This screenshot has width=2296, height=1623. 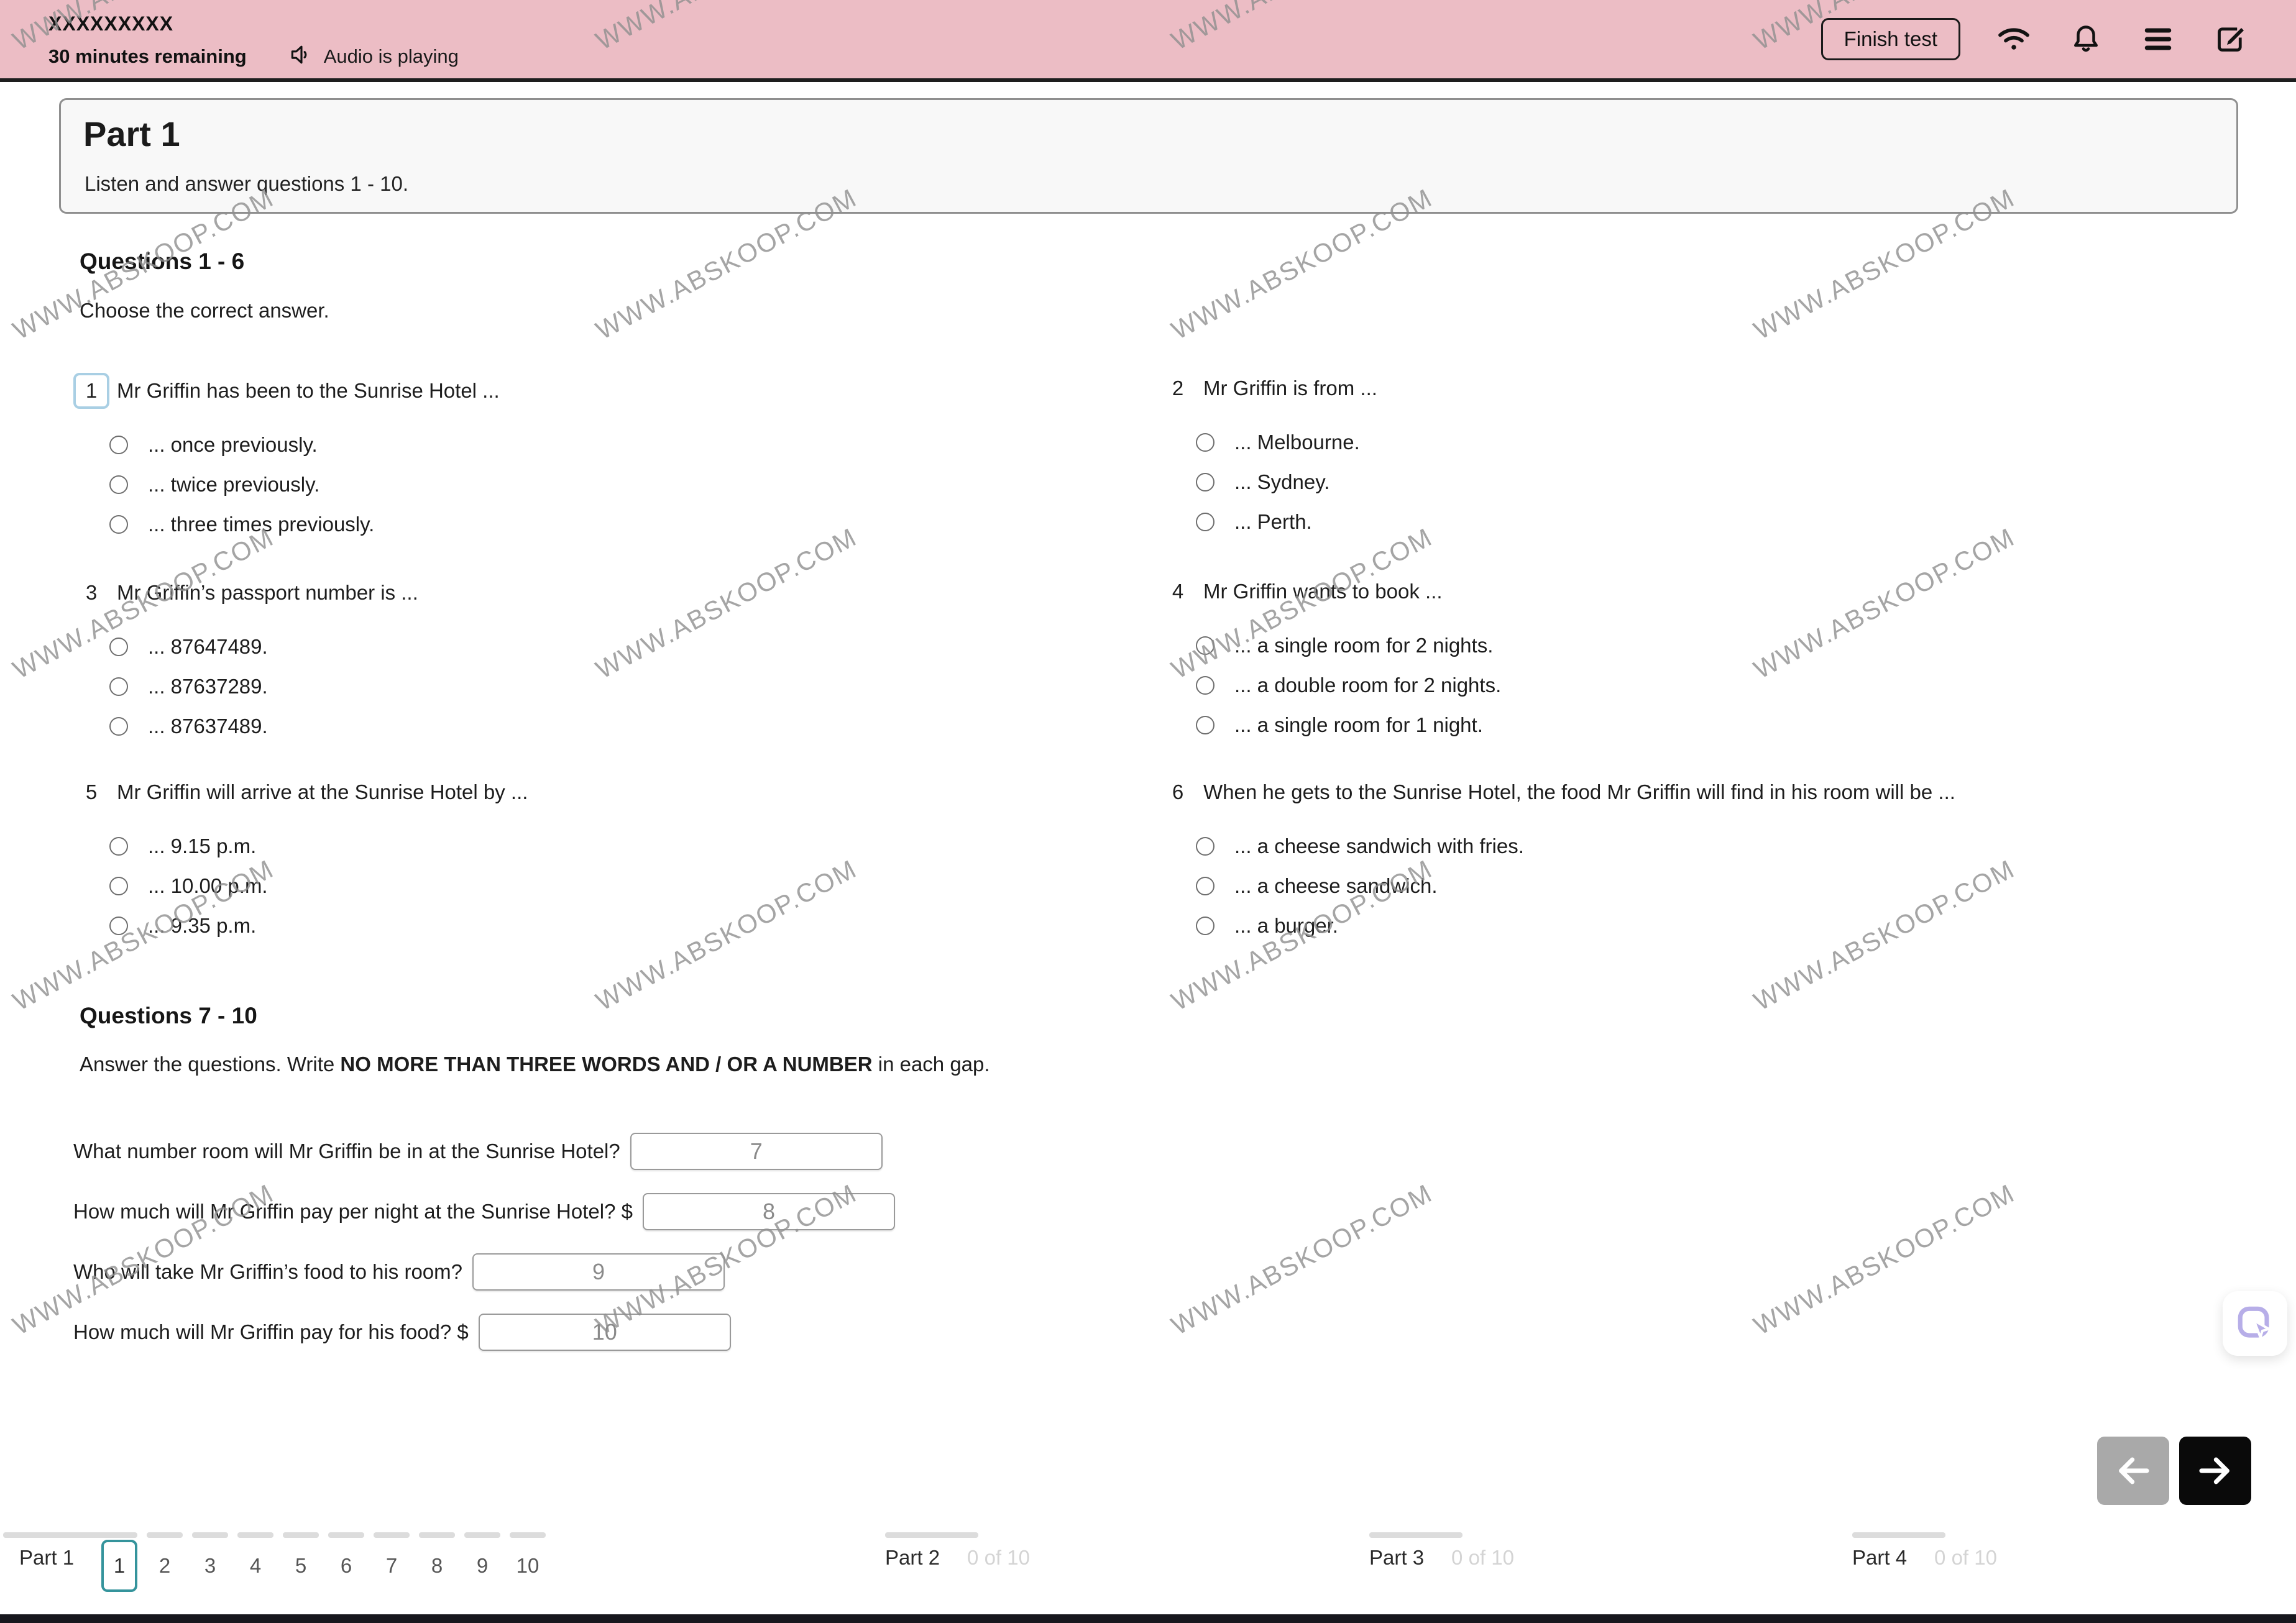 What do you see at coordinates (1368, 685) in the screenshot?
I see `option-label: ... a double room for 2 nights.` at bounding box center [1368, 685].